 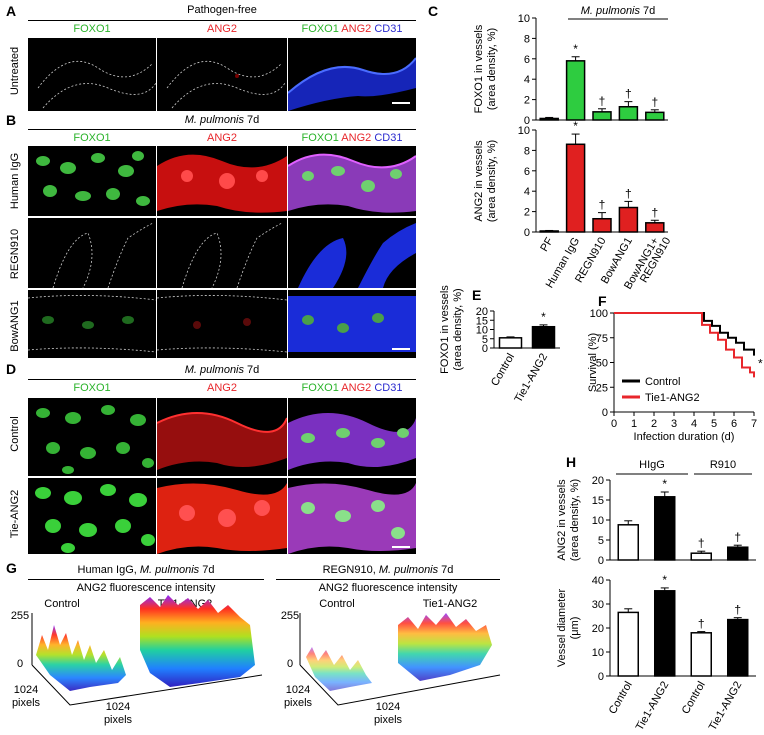 What do you see at coordinates (664, 484) in the screenshot?
I see `H-top-sig-mark: *` at bounding box center [664, 484].